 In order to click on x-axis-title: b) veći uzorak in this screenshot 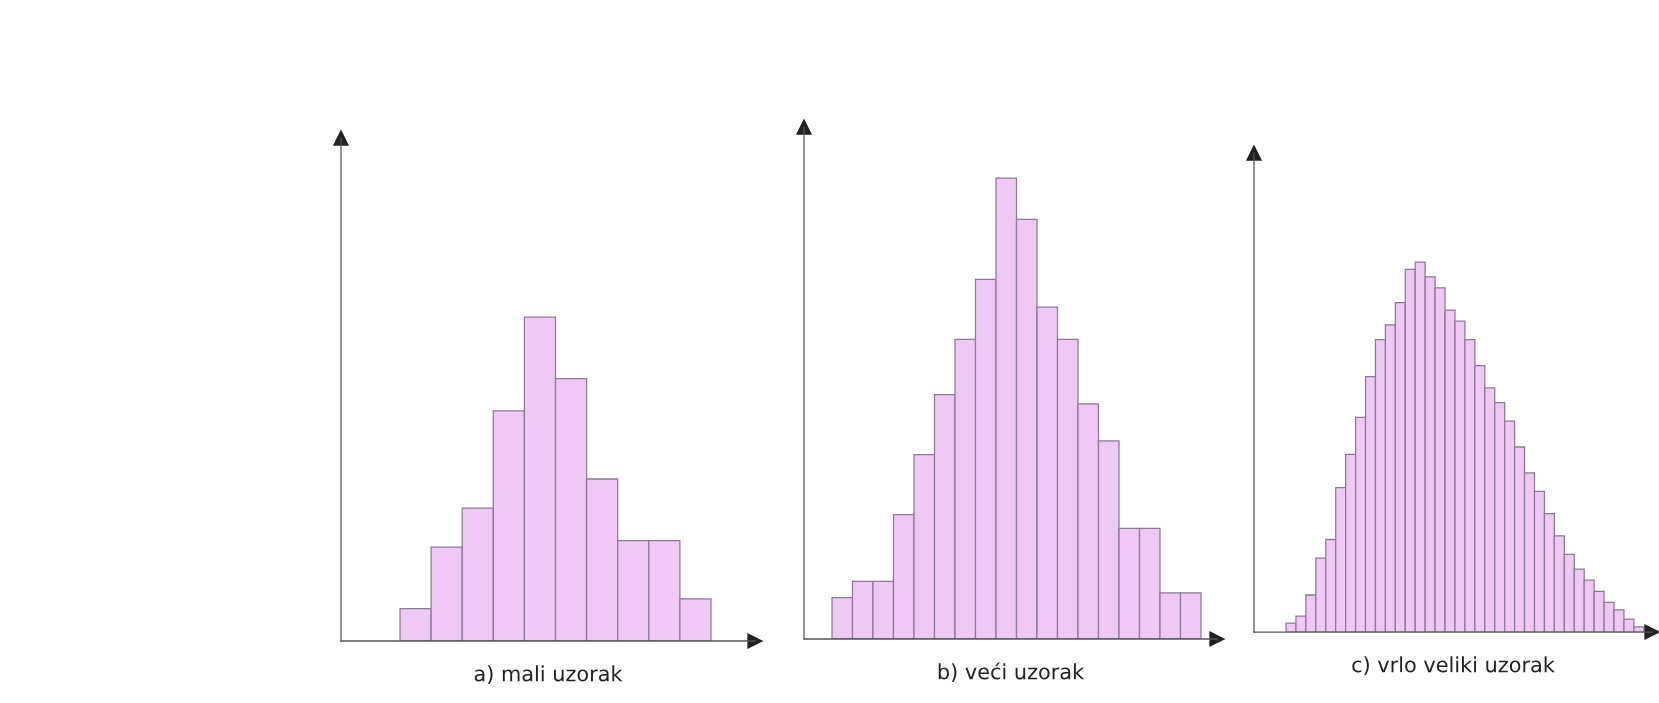, I will do `click(1011, 672)`.